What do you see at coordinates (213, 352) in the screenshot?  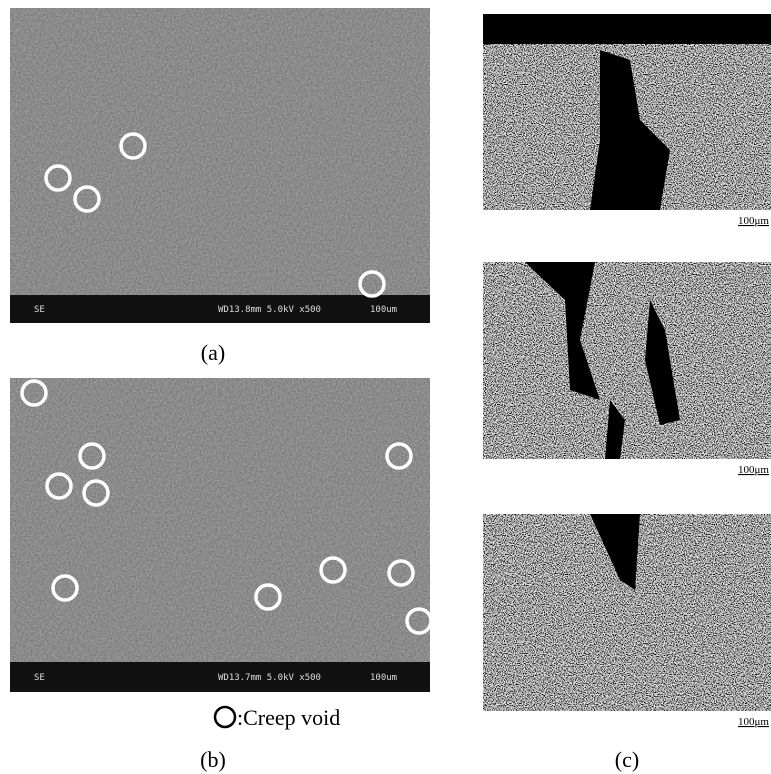 I see `panel-label: (a)` at bounding box center [213, 352].